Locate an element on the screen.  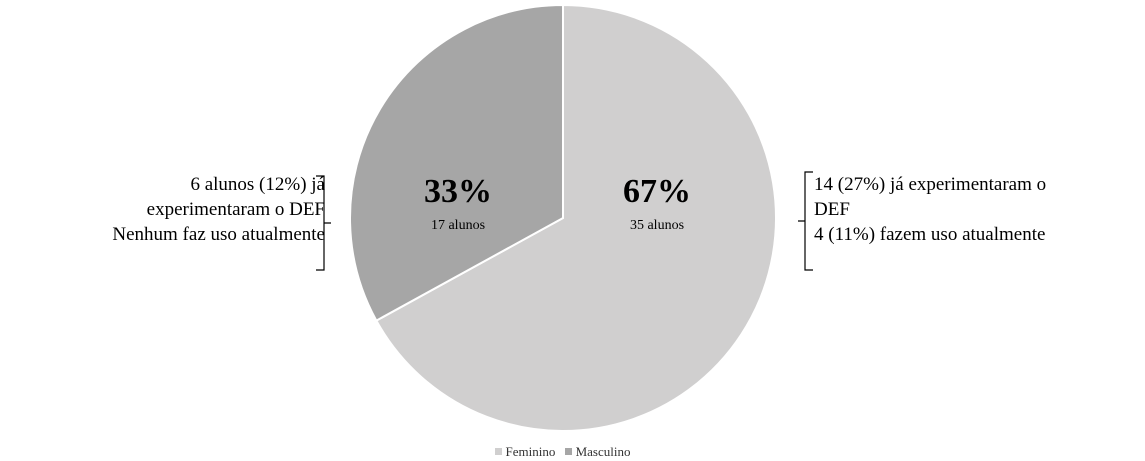
right-annotation-line: DEF is located at coordinates (832, 209).